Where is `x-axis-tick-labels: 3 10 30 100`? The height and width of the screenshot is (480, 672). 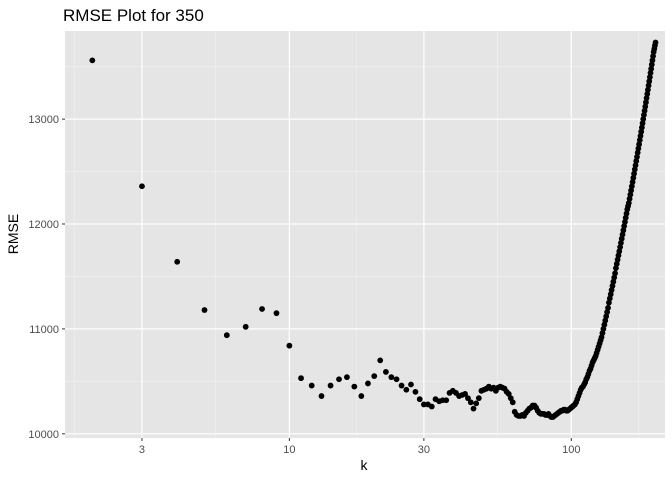 x-axis-tick-labels: 3 10 30 100 is located at coordinates (360, 450).